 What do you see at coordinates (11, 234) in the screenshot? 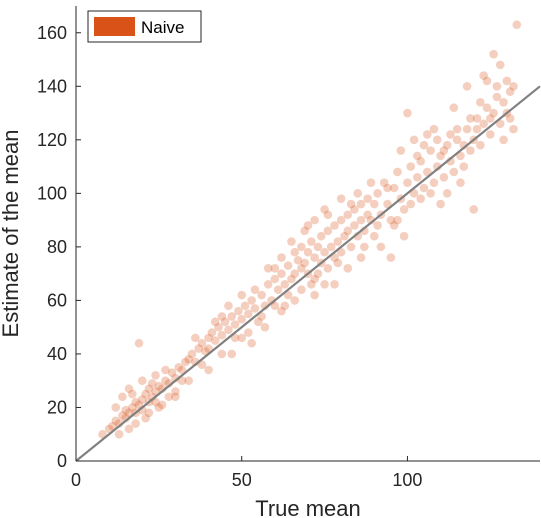
I see `y-axis-label: Estimate of the mean` at bounding box center [11, 234].